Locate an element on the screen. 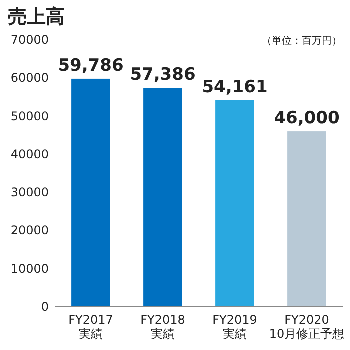 The image size is (350, 350). y-tick-label: 30000 is located at coordinates (29, 193).